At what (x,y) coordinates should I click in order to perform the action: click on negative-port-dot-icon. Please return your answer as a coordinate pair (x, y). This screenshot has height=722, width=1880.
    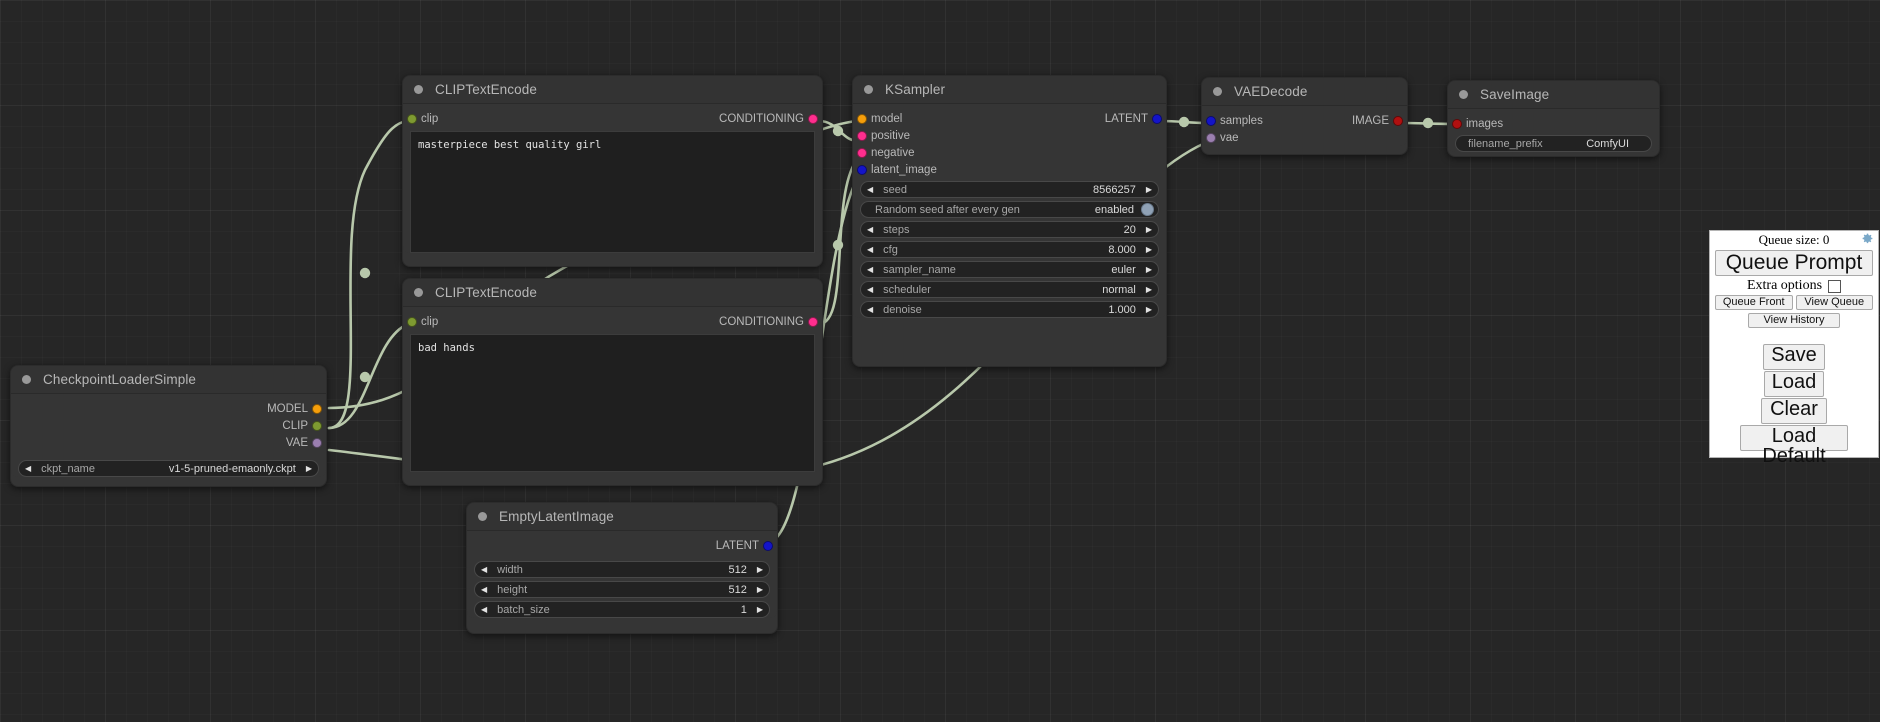
    Looking at the image, I should click on (862, 152).